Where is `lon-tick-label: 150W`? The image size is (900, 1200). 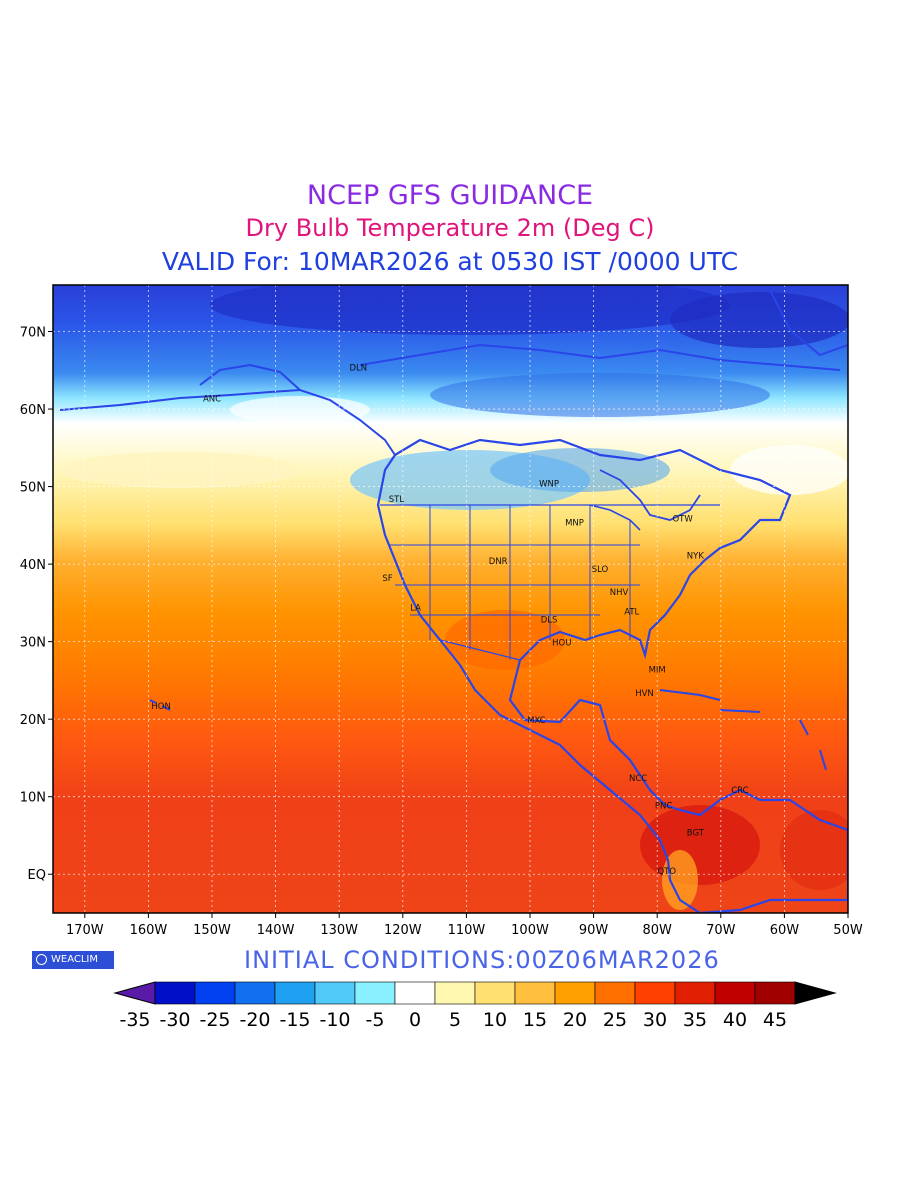
lon-tick-label: 150W is located at coordinates (212, 930).